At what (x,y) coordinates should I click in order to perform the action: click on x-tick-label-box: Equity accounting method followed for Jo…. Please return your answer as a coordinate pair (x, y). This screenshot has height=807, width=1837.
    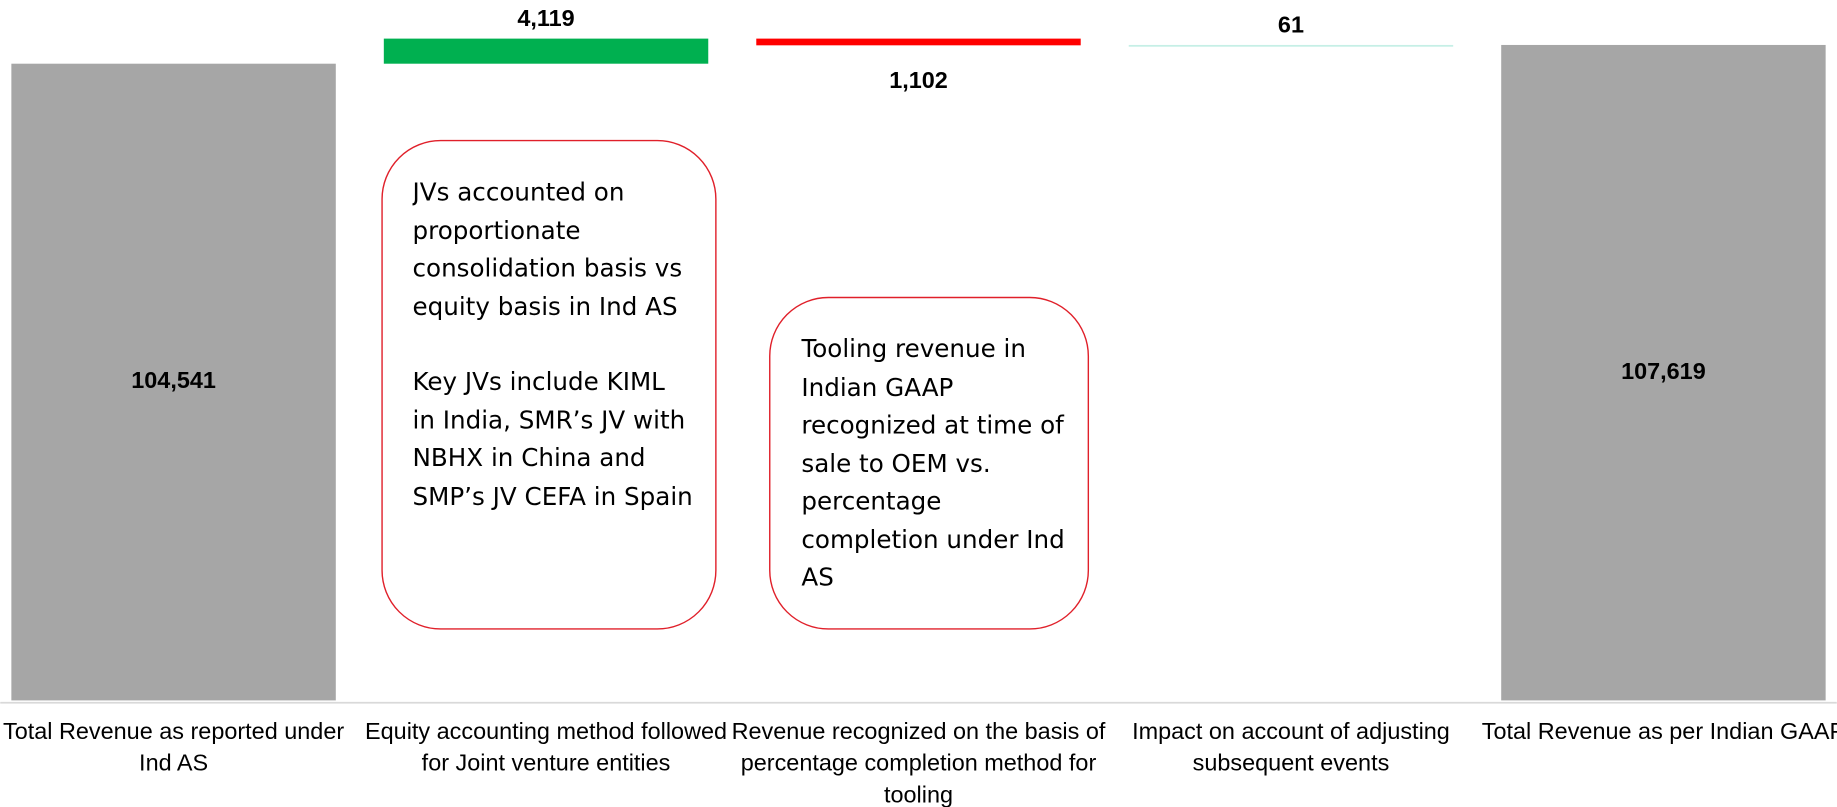
    Looking at the image, I should click on (546, 748).